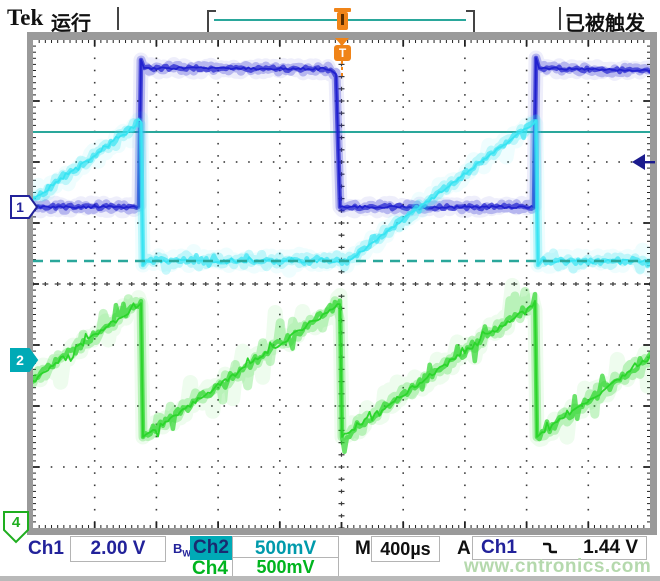 This screenshot has width=660, height=581. What do you see at coordinates (342, 19) in the screenshot?
I see `trigger-position-pin-slot` at bounding box center [342, 19].